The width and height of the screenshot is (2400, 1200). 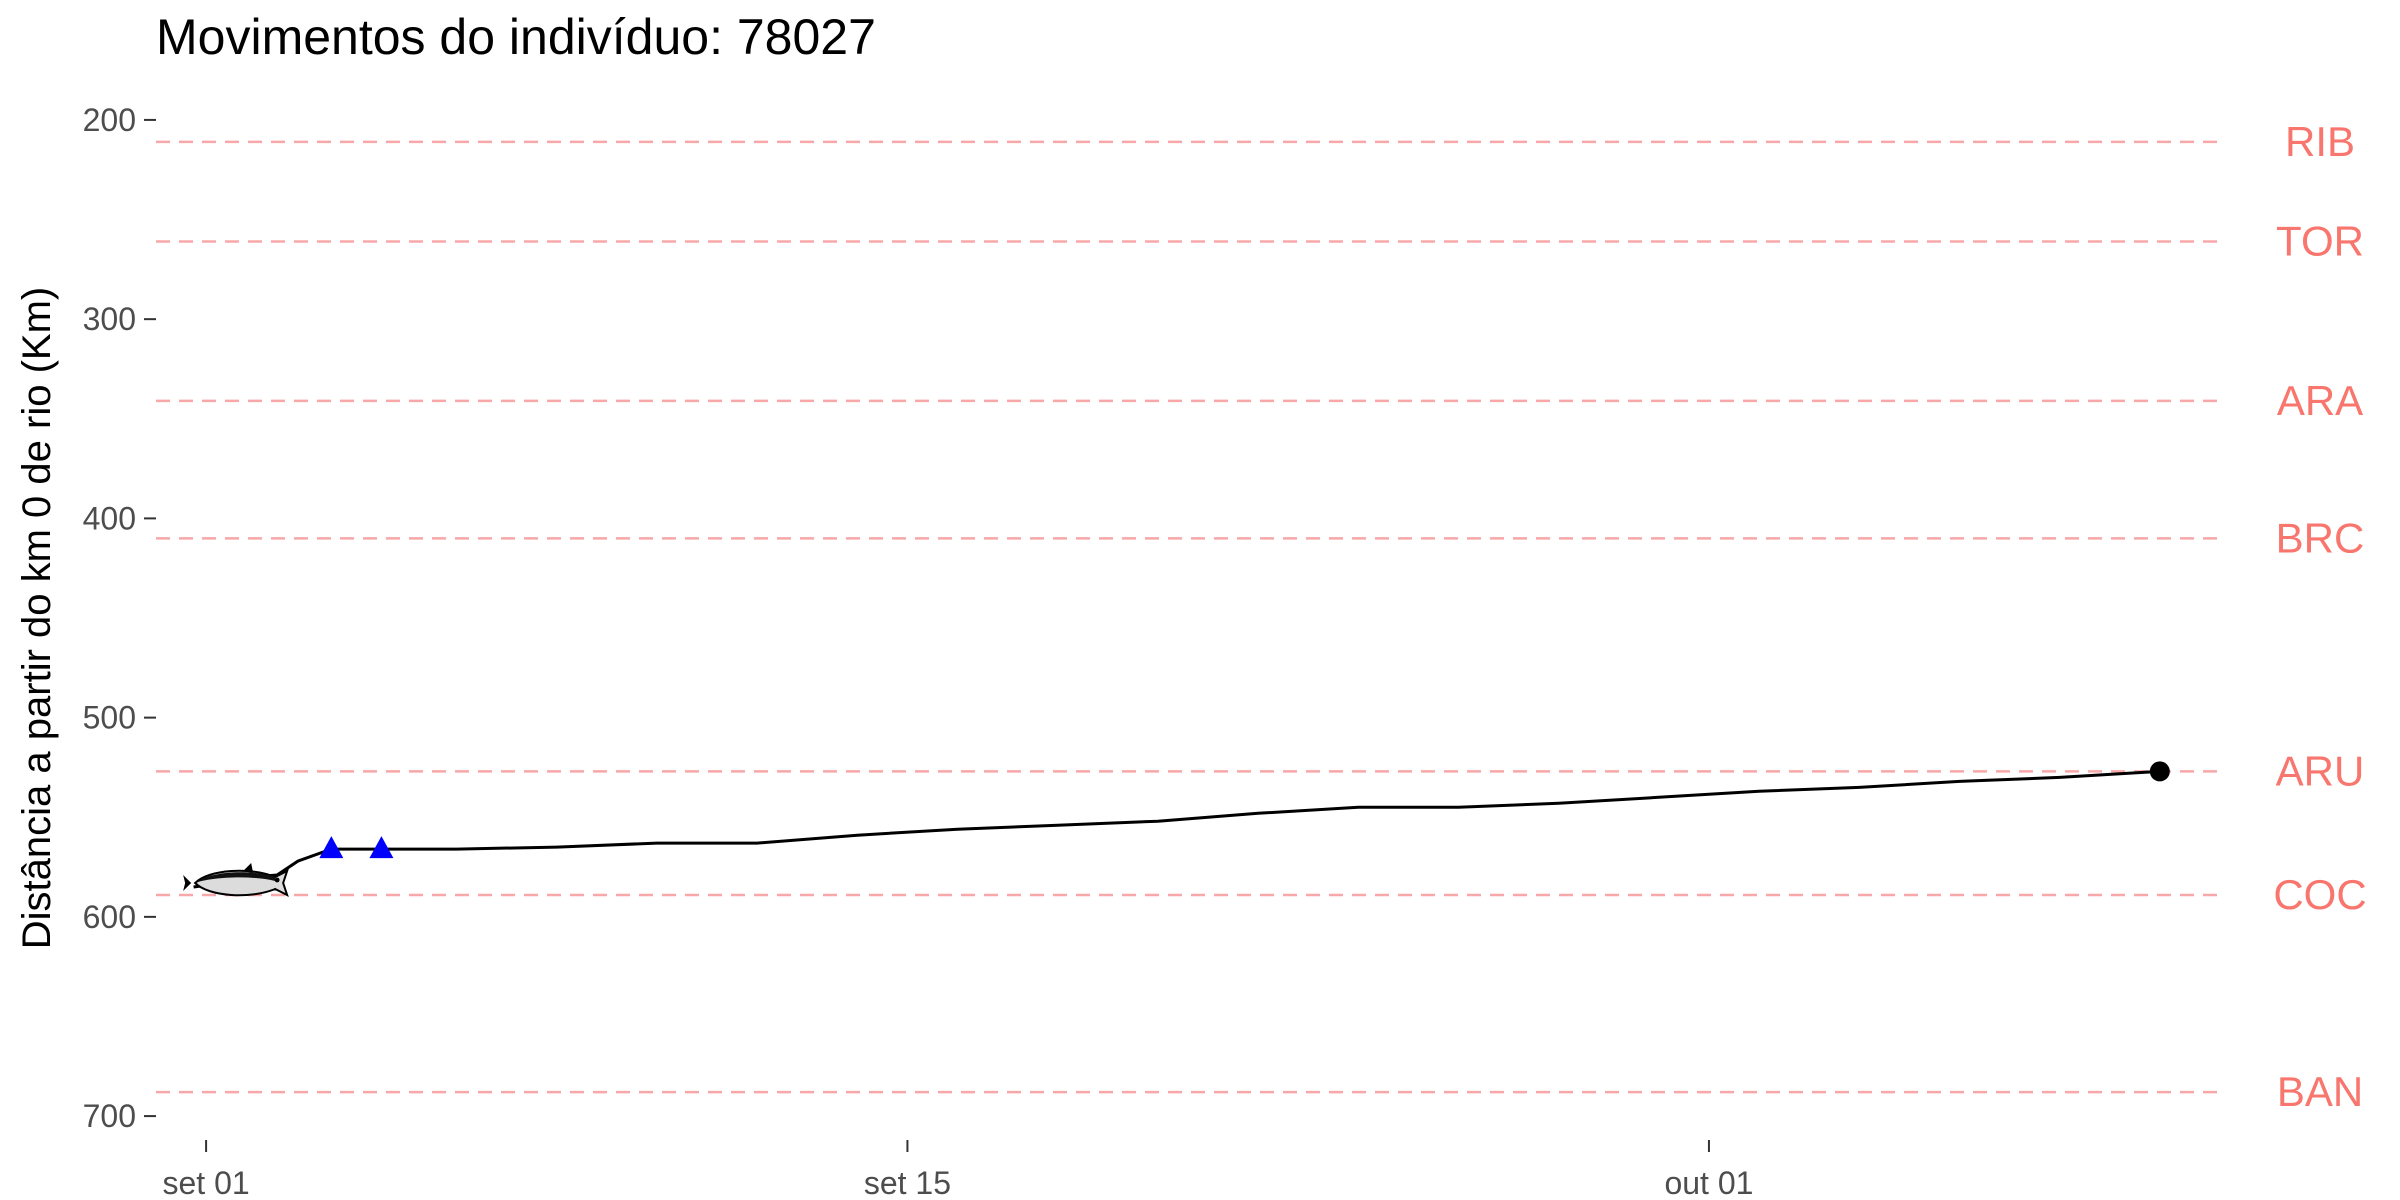 What do you see at coordinates (109, 1116) in the screenshot?
I see `y-tick-label-700: 700` at bounding box center [109, 1116].